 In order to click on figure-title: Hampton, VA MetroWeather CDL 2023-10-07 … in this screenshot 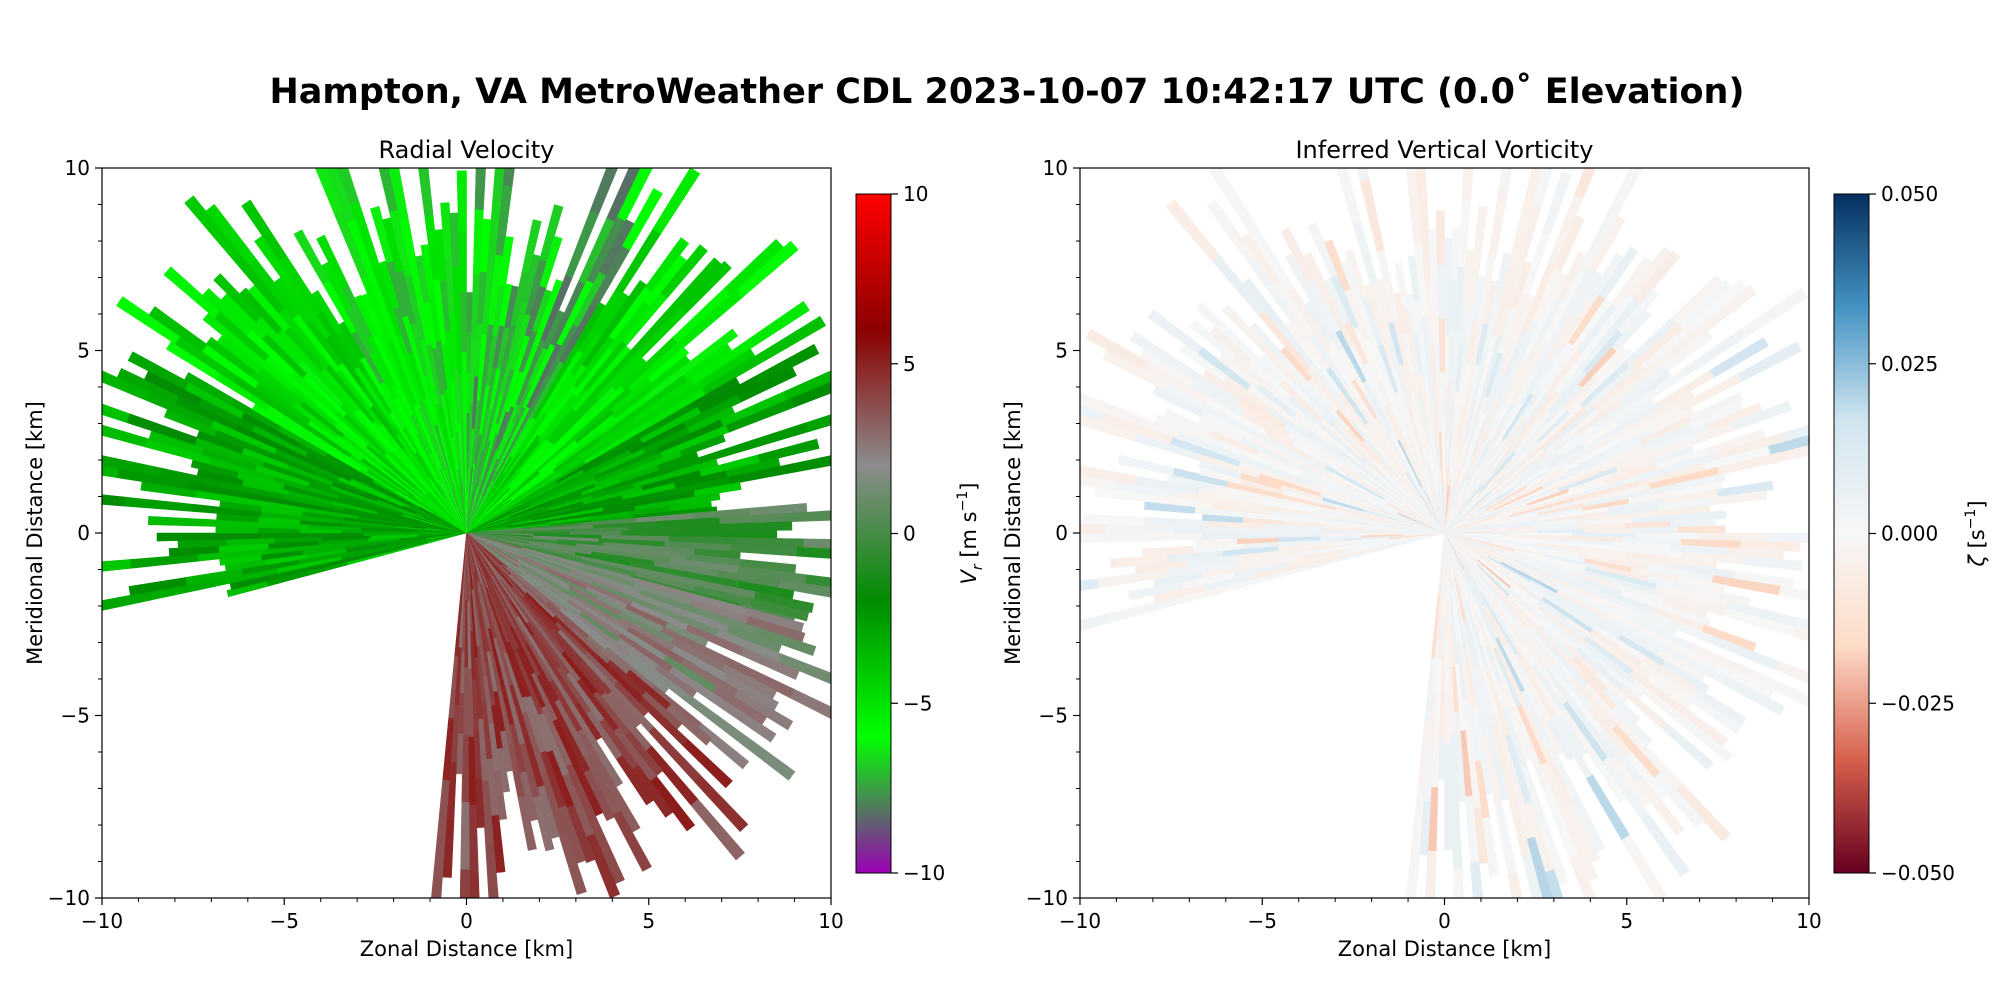, I will do `click(1007, 91)`.